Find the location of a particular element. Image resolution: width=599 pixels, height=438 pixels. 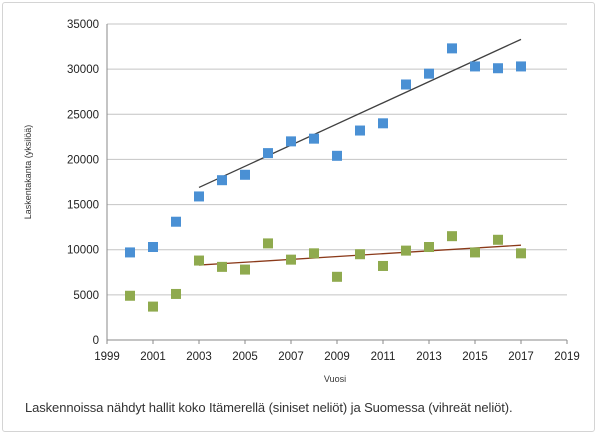

x-tick-label: 2005 is located at coordinates (245, 357).